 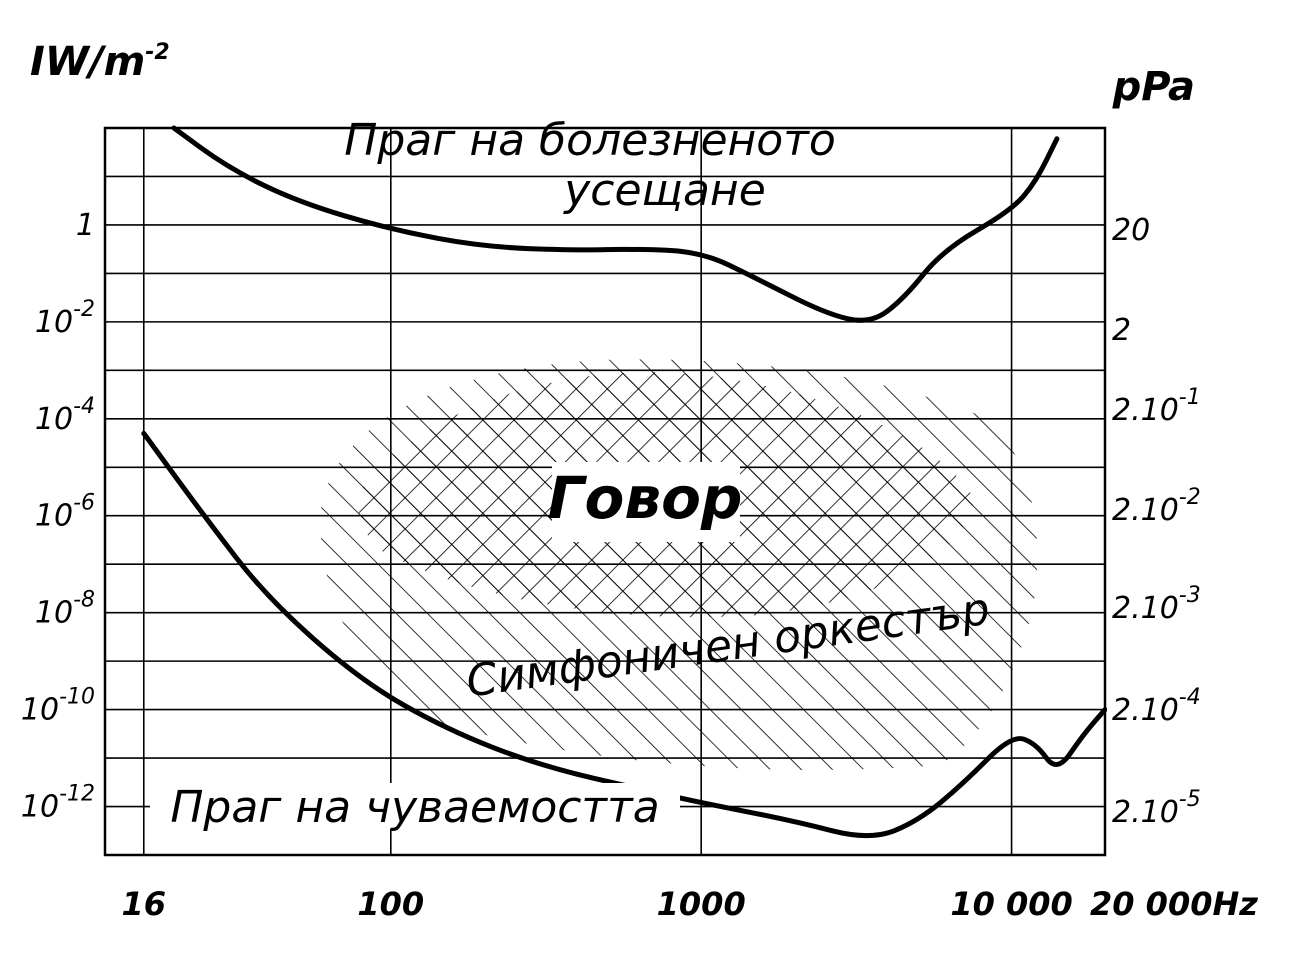 I want to click on x-tick-label: 1000, so click(x=701, y=904).